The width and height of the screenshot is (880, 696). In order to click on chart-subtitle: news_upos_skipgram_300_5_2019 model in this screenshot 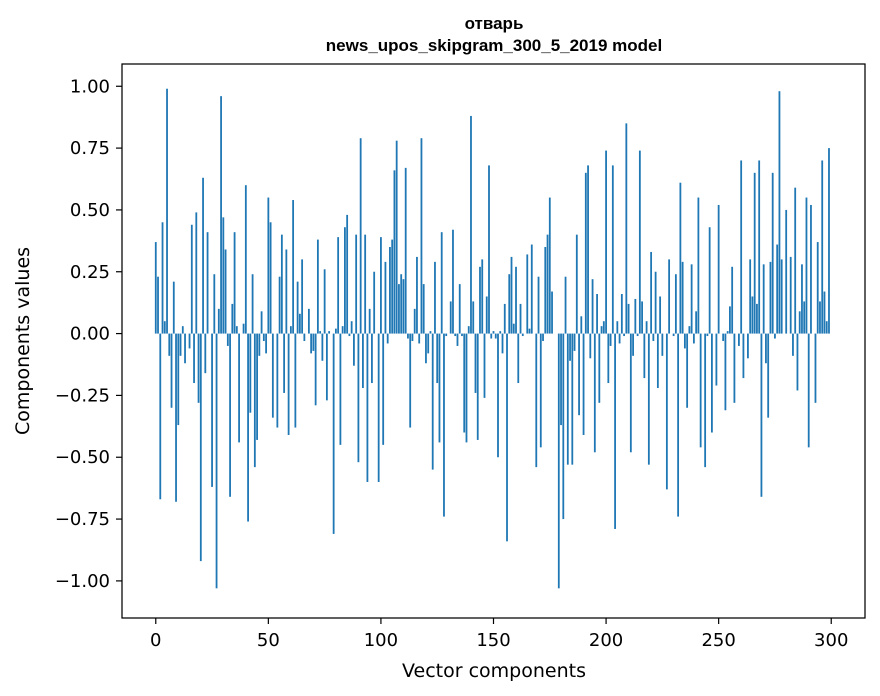, I will do `click(494, 45)`.